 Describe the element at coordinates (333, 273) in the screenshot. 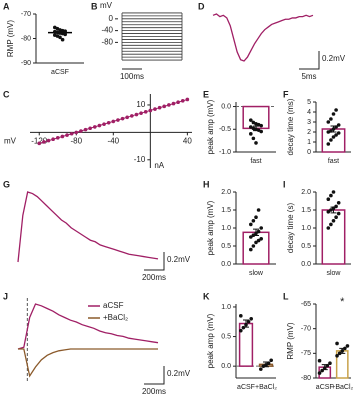

I see `x-tick-label: slow` at that location.